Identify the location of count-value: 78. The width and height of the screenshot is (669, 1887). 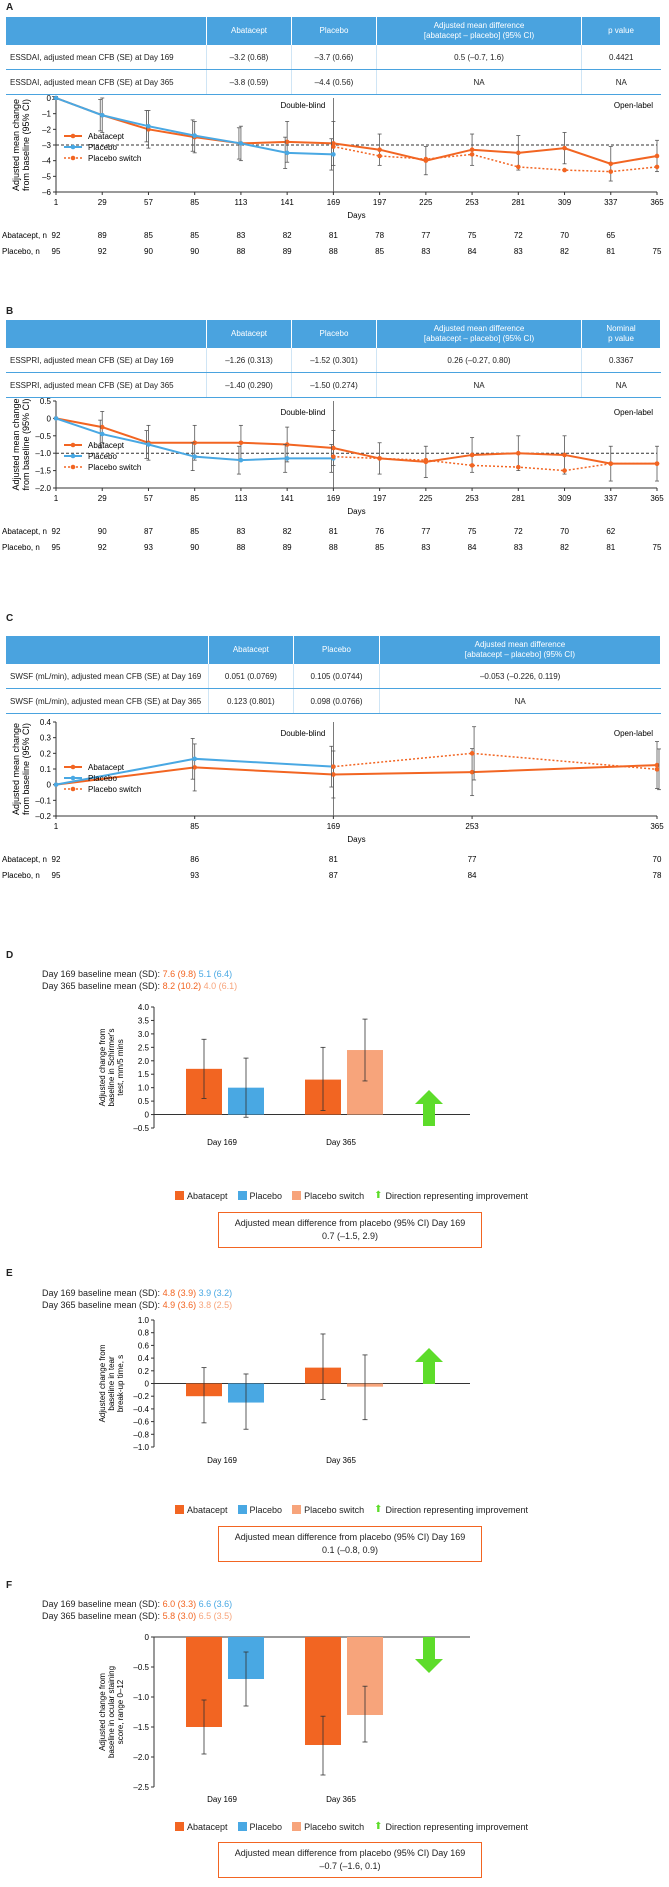
(379, 235).